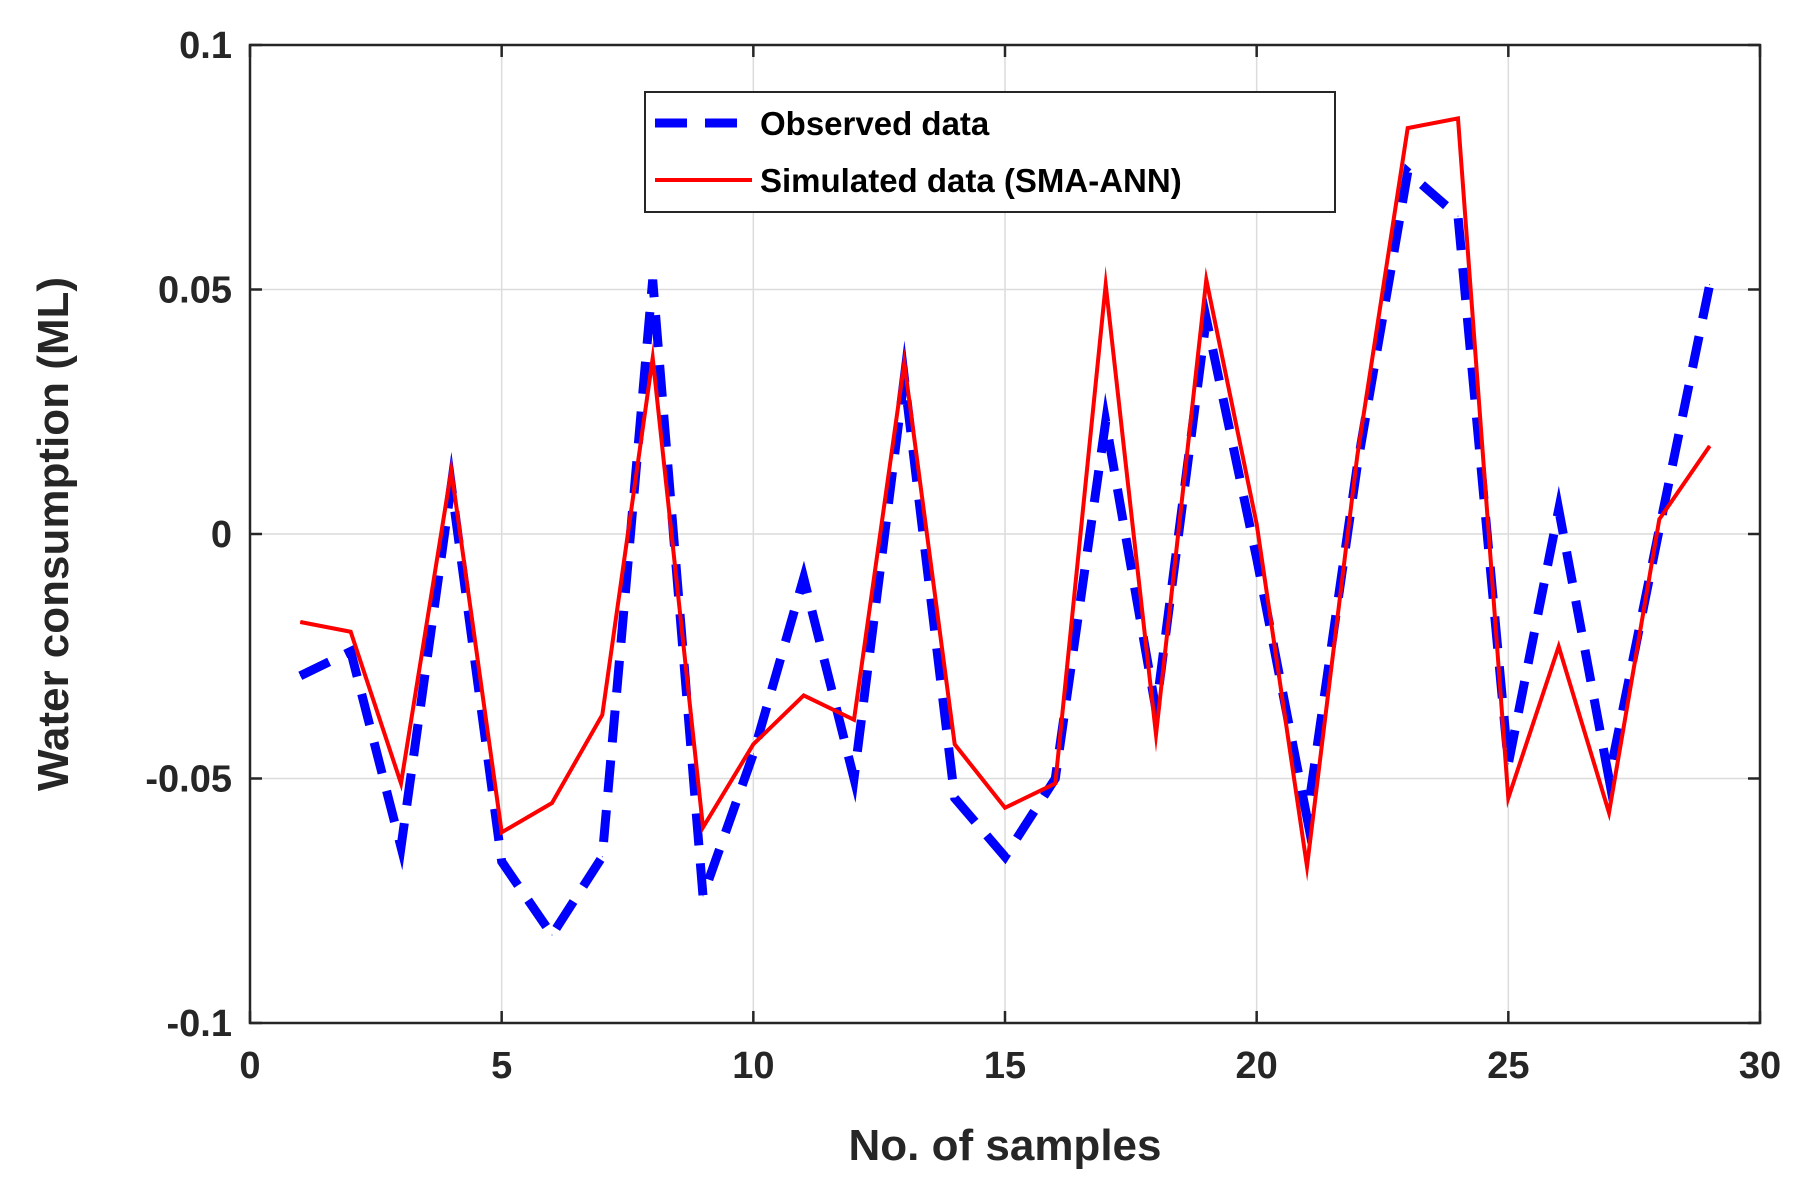 The width and height of the screenshot is (1800, 1182). I want to click on x-tick-labels: 0 5 10 15 20 25 30, so click(1010, 1066).